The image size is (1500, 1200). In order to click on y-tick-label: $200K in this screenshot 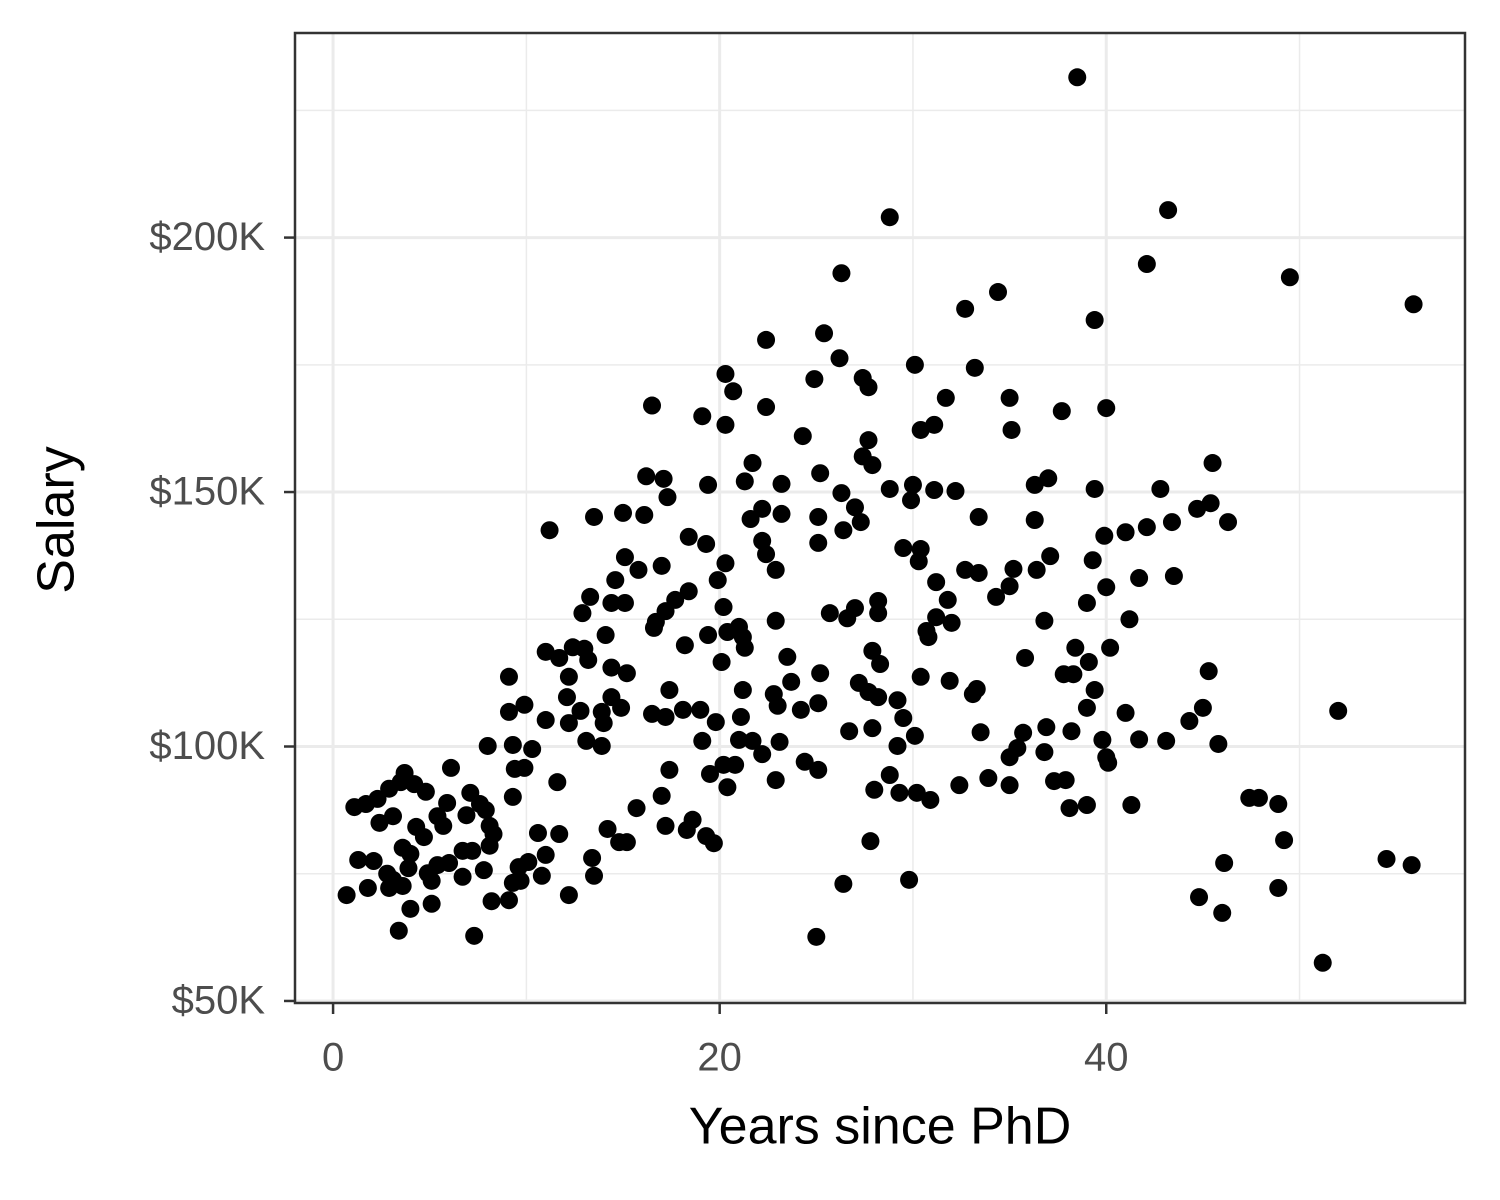, I will do `click(207, 237)`.